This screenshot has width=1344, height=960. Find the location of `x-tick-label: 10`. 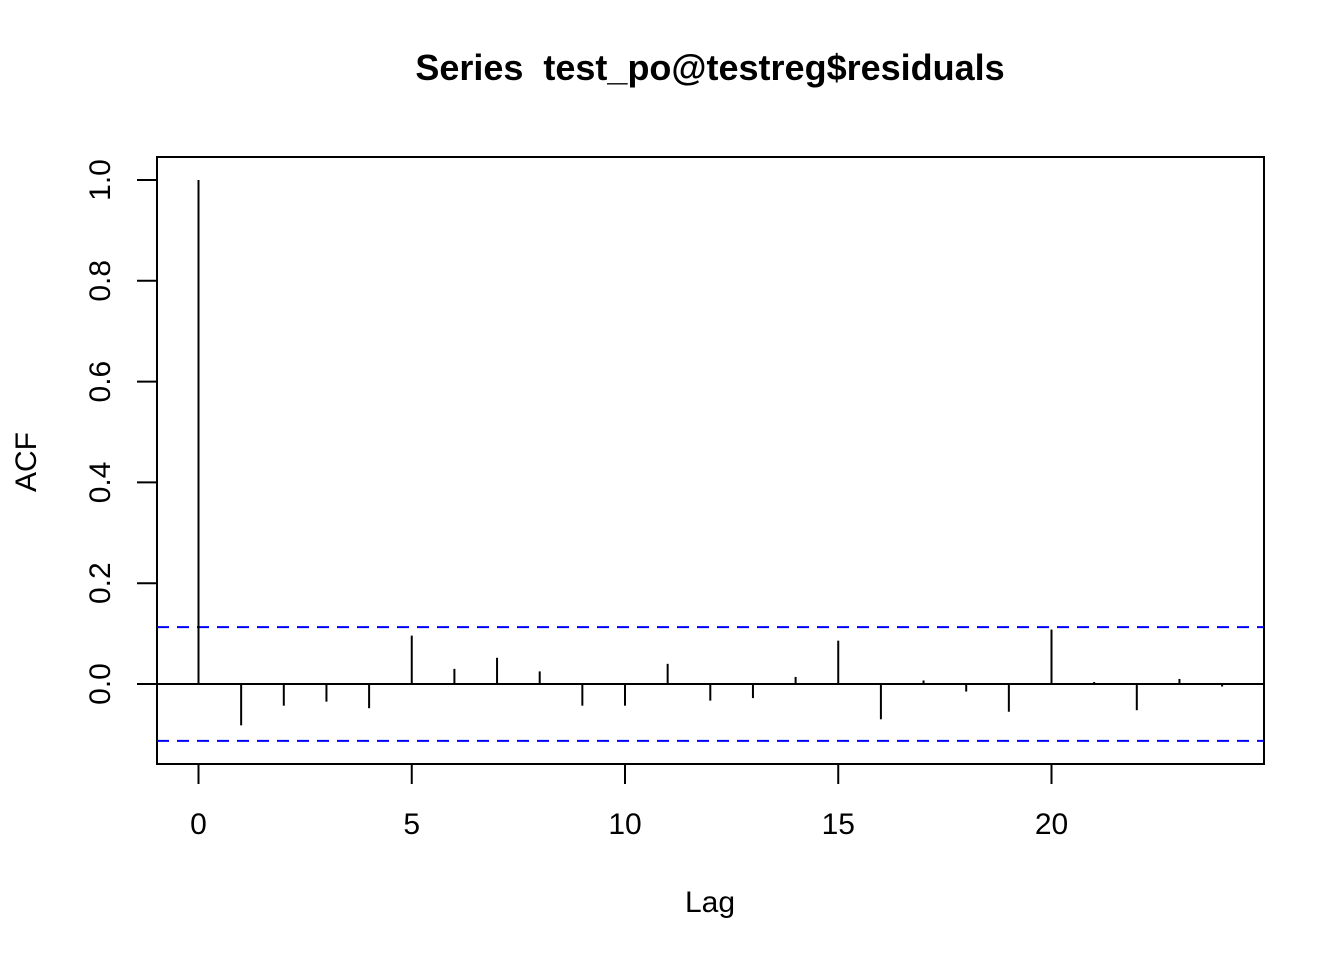

x-tick-label: 10 is located at coordinates (624, 824).